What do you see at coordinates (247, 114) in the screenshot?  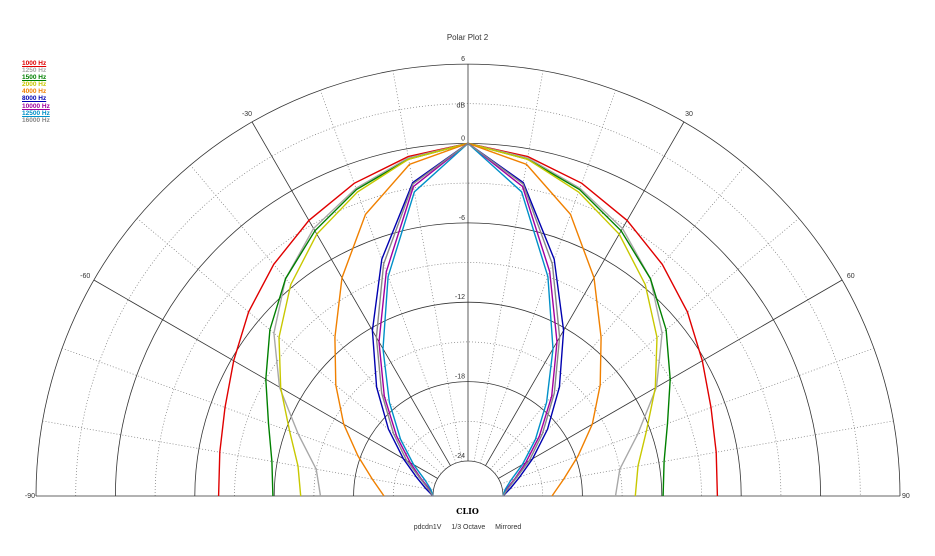 I see `angle-tick-label: -30` at bounding box center [247, 114].